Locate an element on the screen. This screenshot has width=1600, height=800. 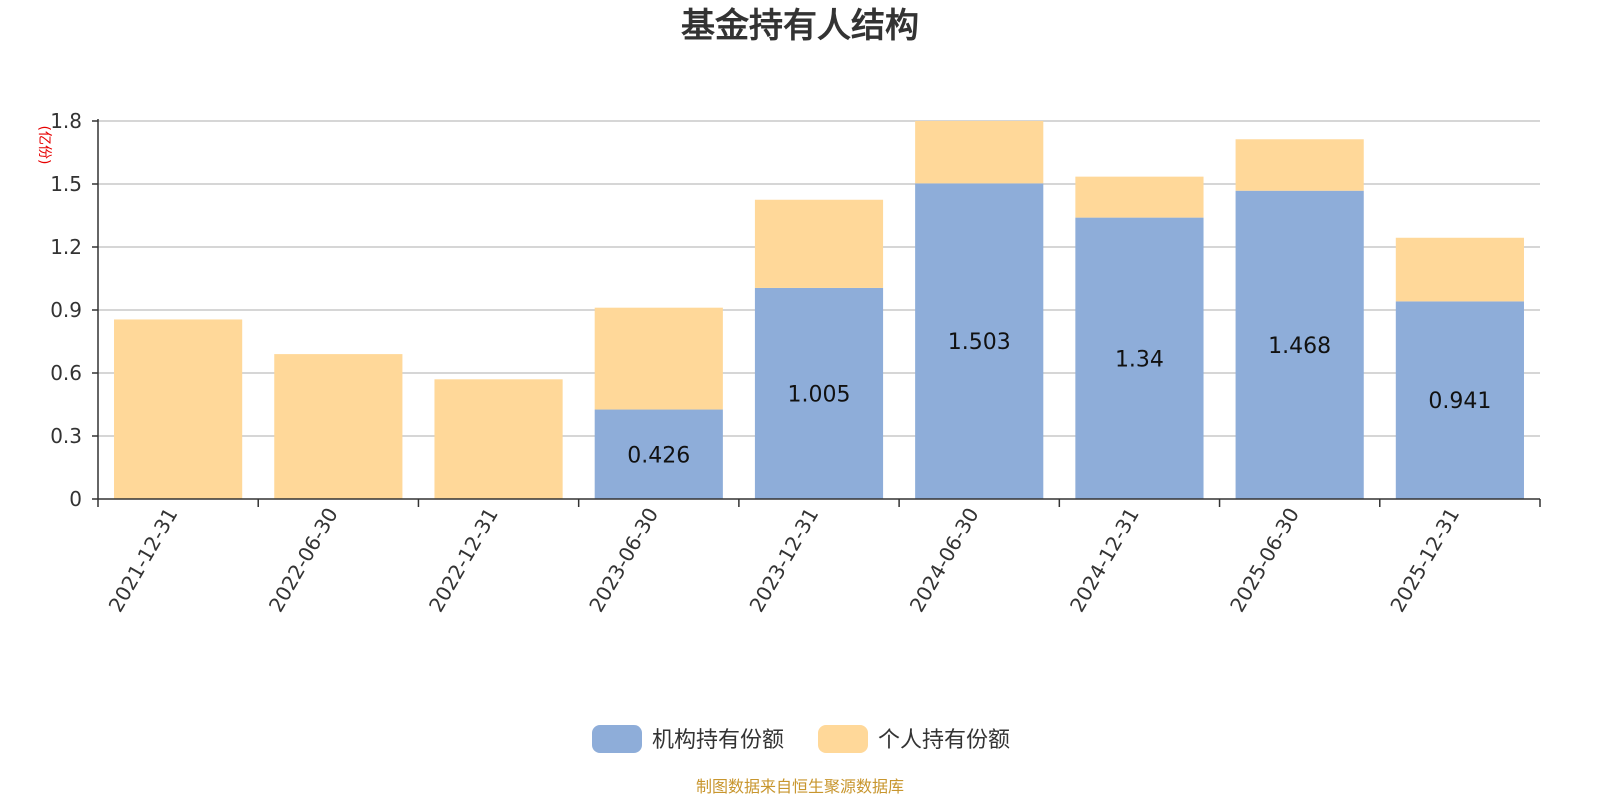
legend-swatch-individual is located at coordinates (843, 739).